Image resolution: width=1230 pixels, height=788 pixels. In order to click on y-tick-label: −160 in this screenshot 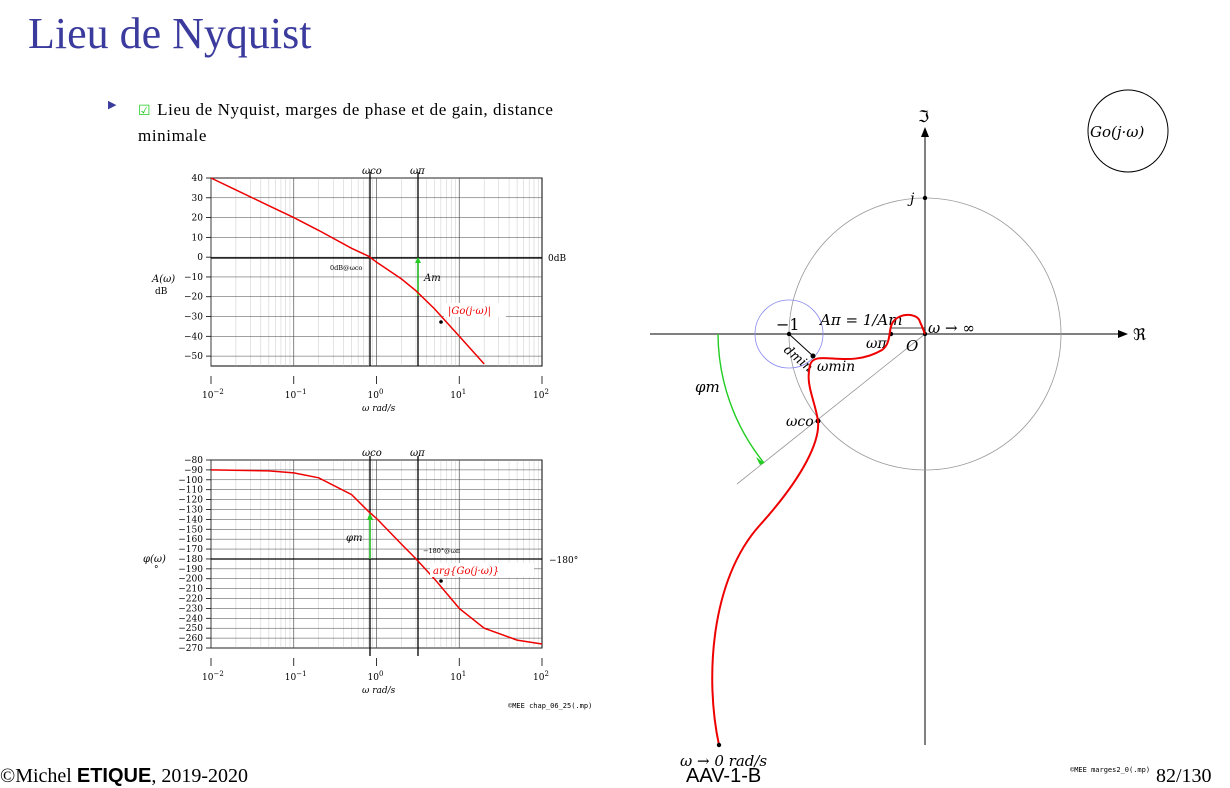, I will do `click(190, 540)`.